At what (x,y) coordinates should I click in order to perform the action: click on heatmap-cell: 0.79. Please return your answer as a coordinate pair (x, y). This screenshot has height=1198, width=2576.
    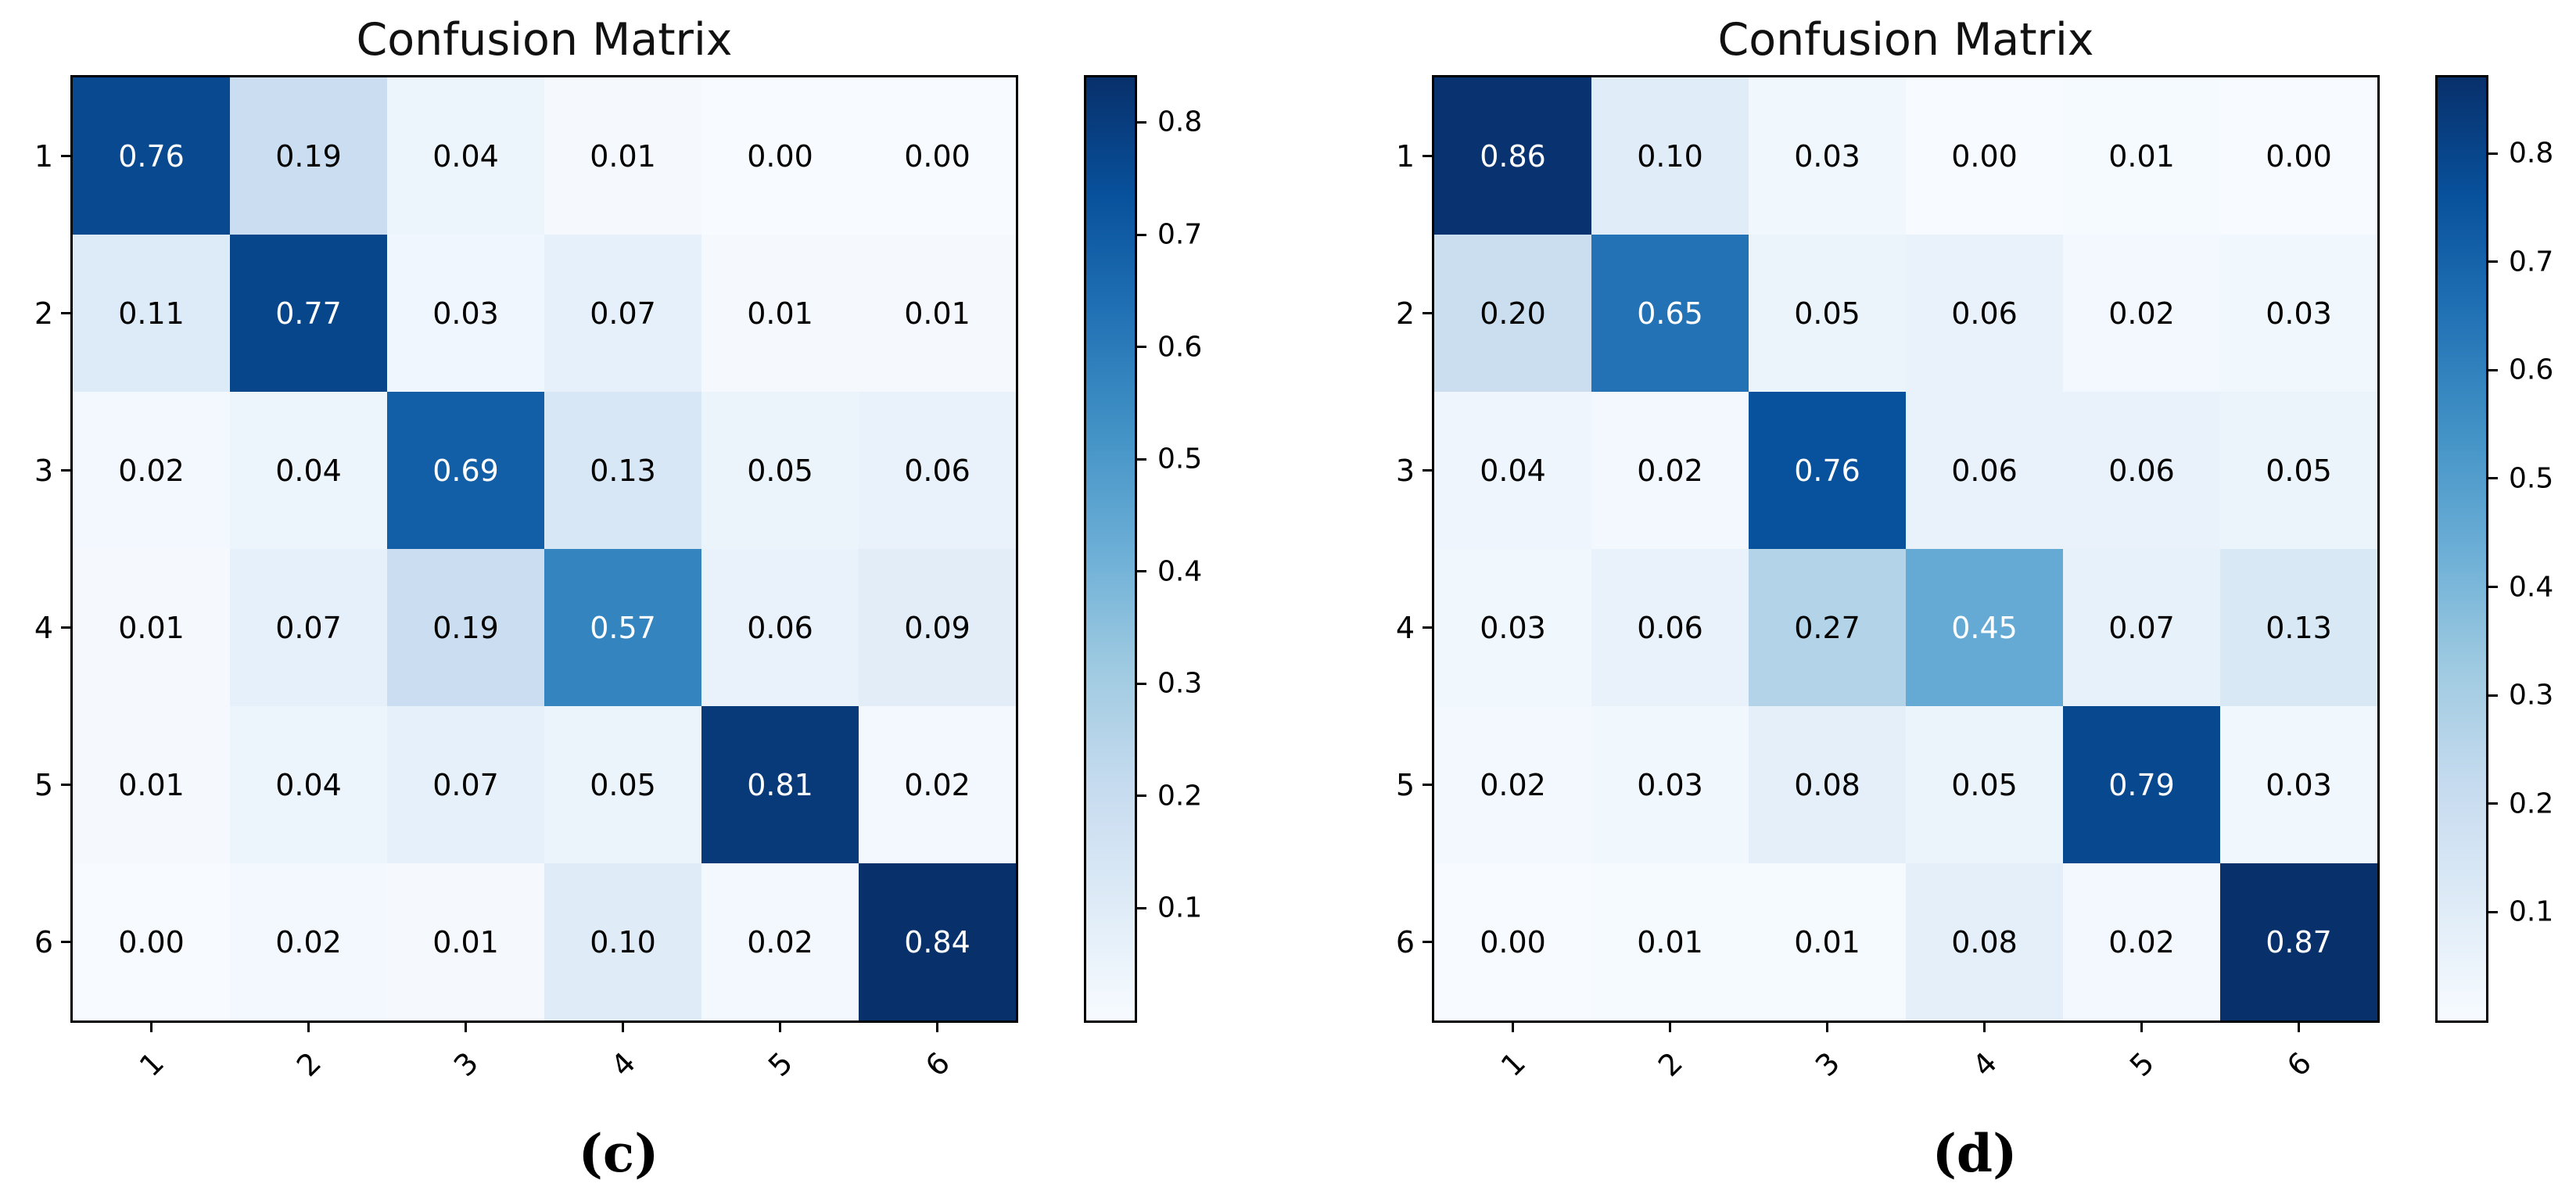
    Looking at the image, I should click on (2141, 784).